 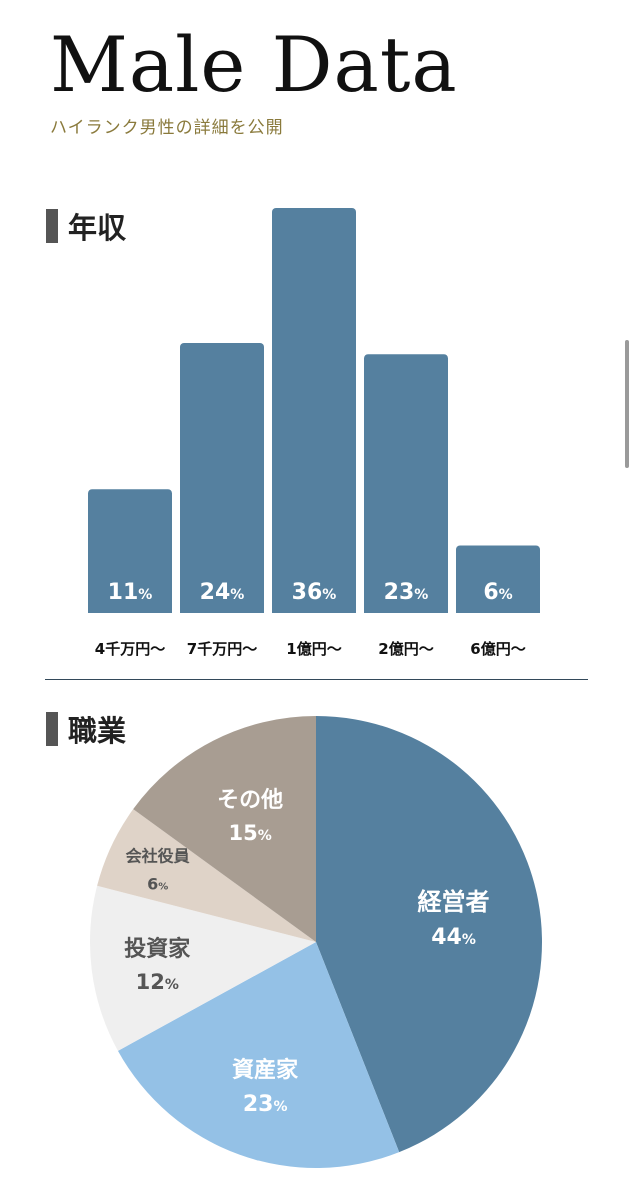 I want to click on bar-value-label: 36%, so click(x=314, y=592).